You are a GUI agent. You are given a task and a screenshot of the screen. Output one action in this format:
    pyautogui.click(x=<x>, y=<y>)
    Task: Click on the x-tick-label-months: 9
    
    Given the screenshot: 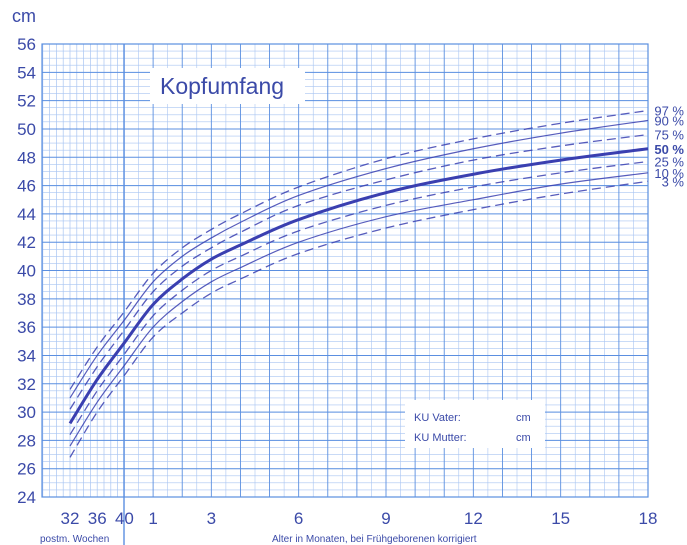 What is the action you would take?
    pyautogui.click(x=385, y=518)
    